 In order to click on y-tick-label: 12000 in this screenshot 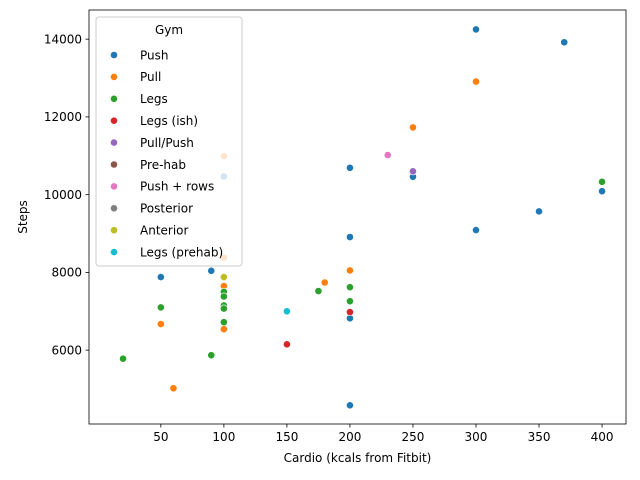, I will do `click(63, 117)`.